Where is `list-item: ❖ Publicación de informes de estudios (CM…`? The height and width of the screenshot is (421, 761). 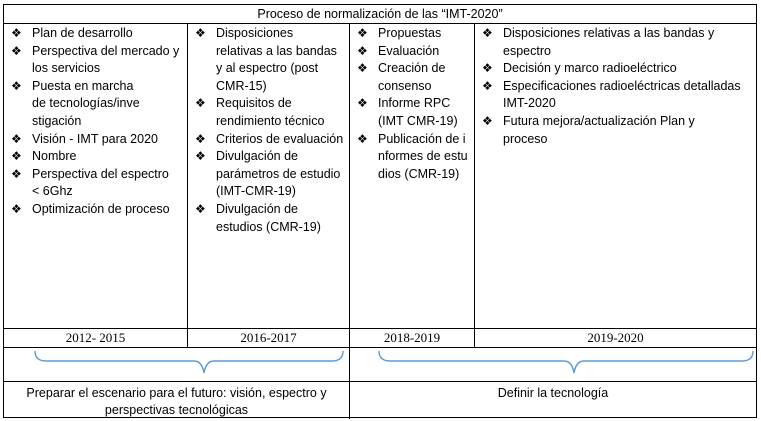
list-item: ❖ Publicación de informes de estudios (CM… is located at coordinates (412, 156).